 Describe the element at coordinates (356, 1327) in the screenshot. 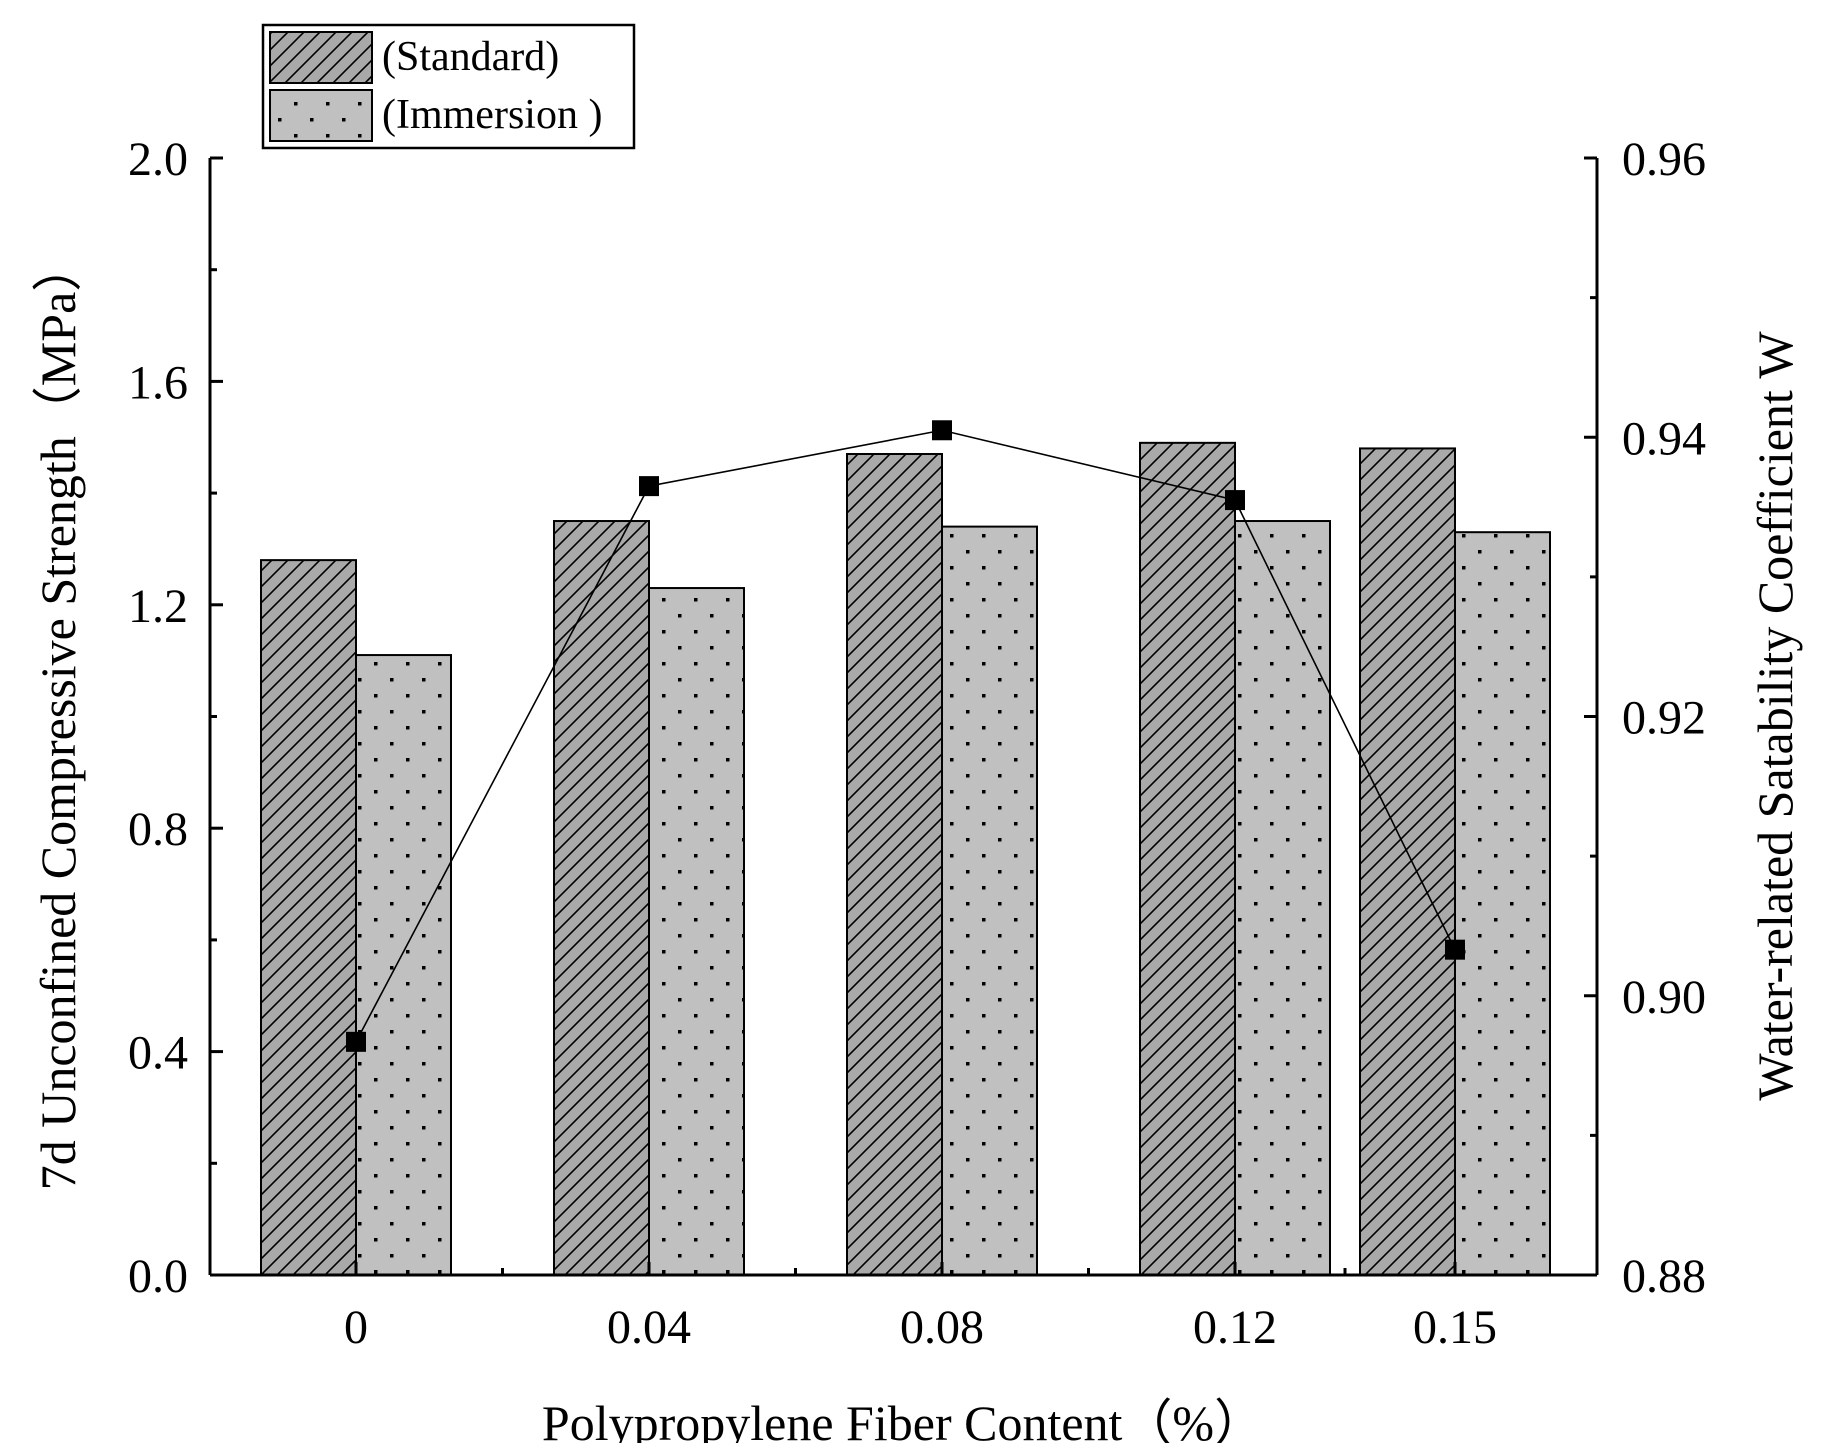

I see `x-tick-label: 0` at that location.